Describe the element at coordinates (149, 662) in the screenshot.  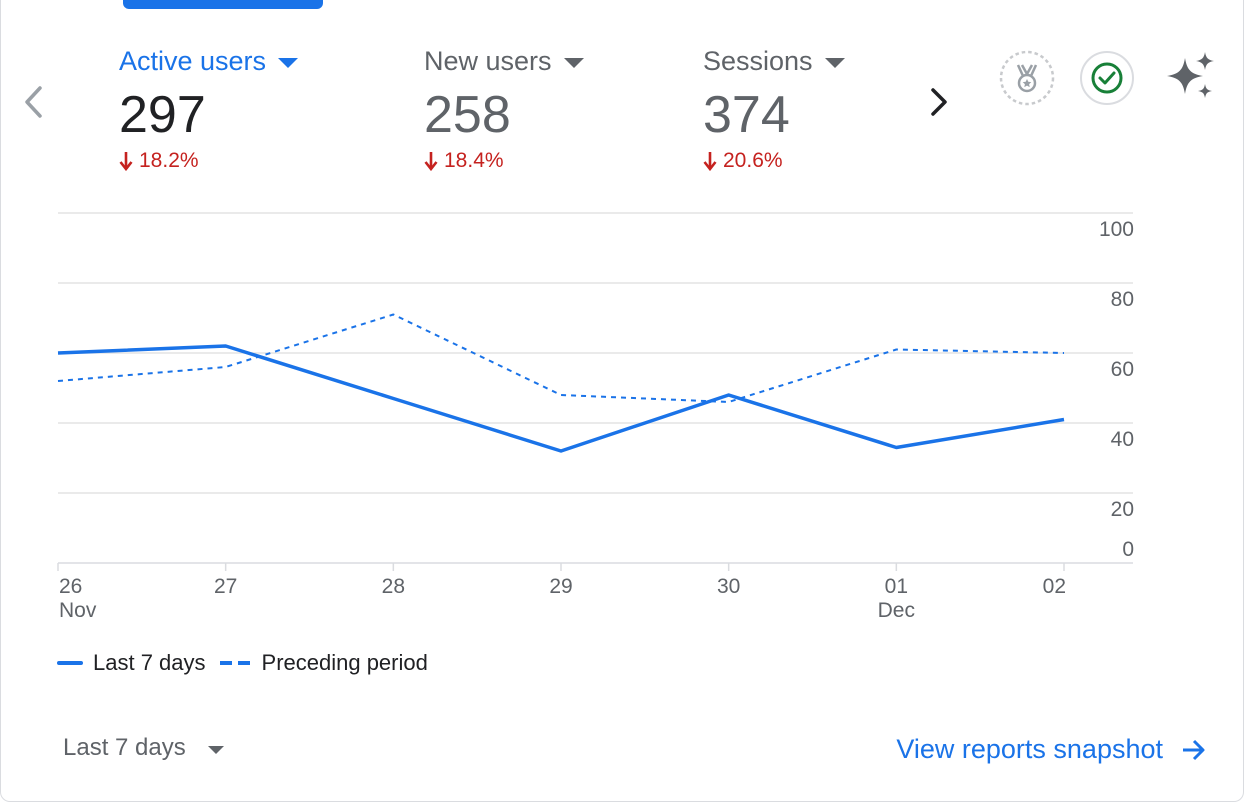
I see `legend-label: Last 7 days` at that location.